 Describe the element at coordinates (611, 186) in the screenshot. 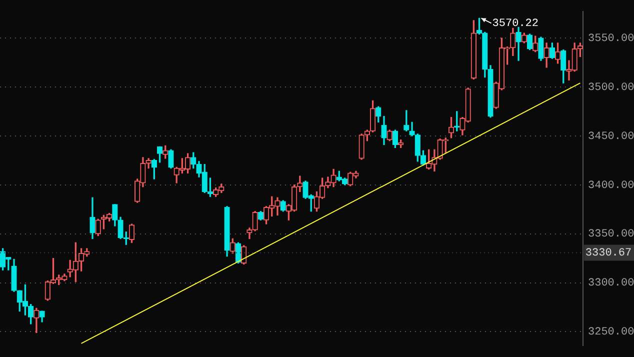

I see `y-tick-label: 3400.00` at that location.